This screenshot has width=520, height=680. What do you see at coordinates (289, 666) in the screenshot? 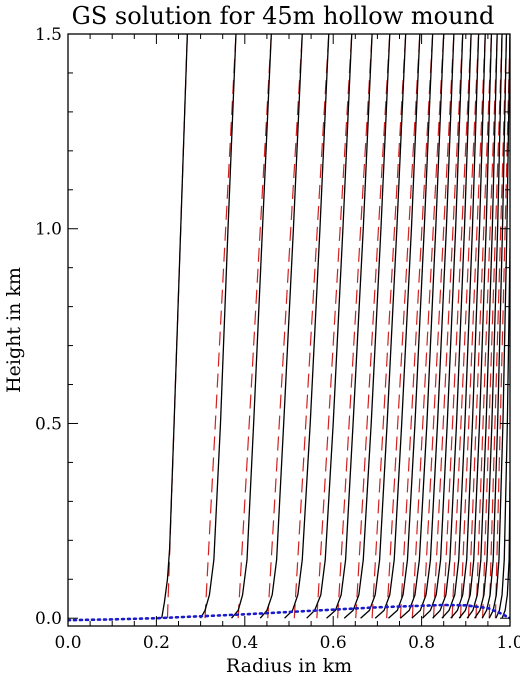
I see `x-axis-label: Radius in km` at bounding box center [289, 666].